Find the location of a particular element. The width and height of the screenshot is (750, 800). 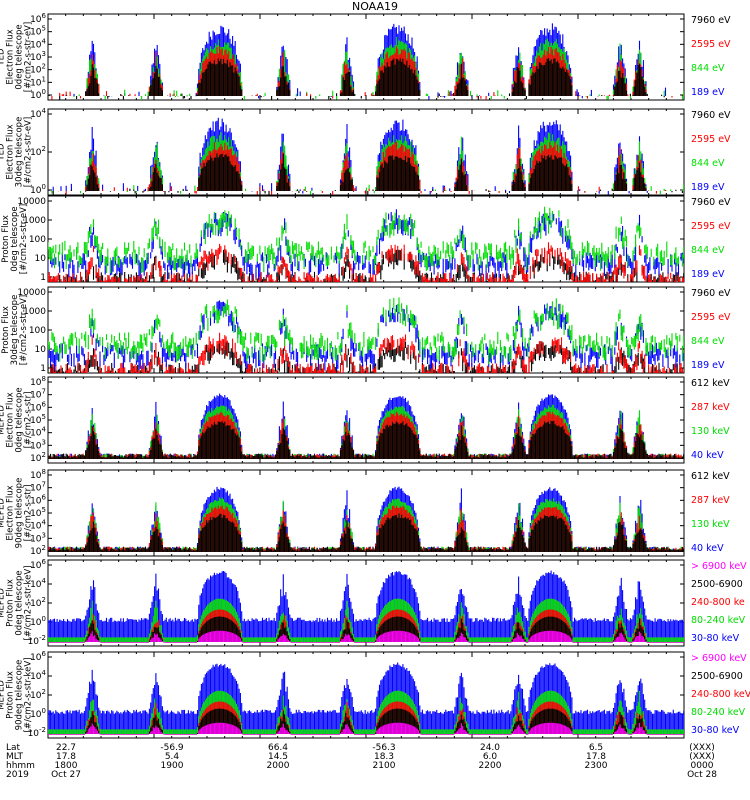

y-axis-label-line: [#/cm2-s-str-keV] is located at coordinates (29, 695).